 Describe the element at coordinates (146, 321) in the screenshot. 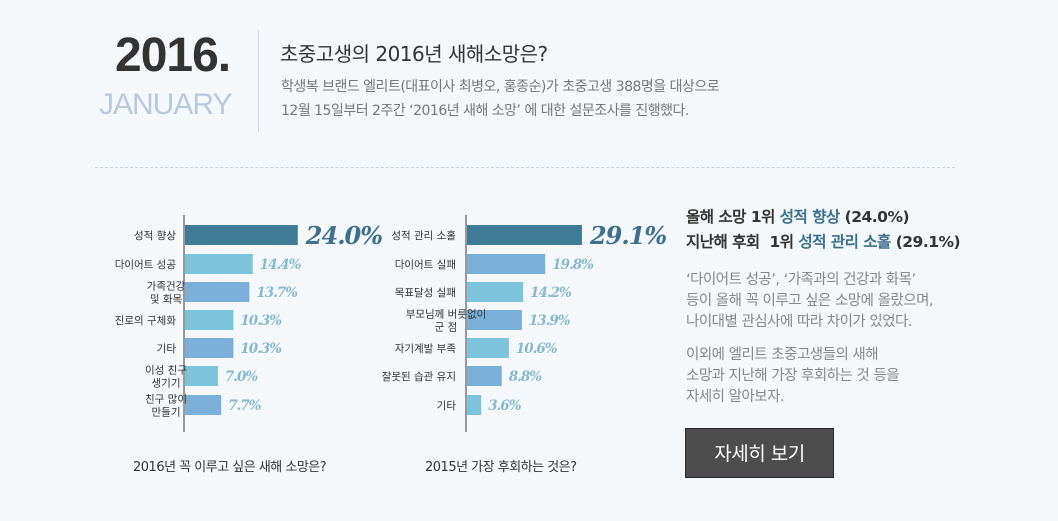

I see `category-label: 진로의 구체화` at that location.